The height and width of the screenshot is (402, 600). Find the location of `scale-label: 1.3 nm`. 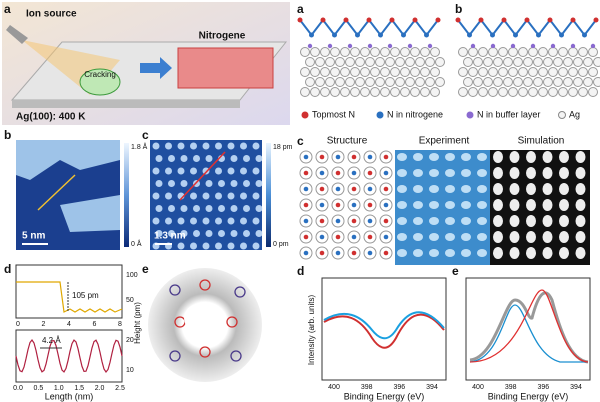

scale-label: 1.3 nm is located at coordinates (170, 236).